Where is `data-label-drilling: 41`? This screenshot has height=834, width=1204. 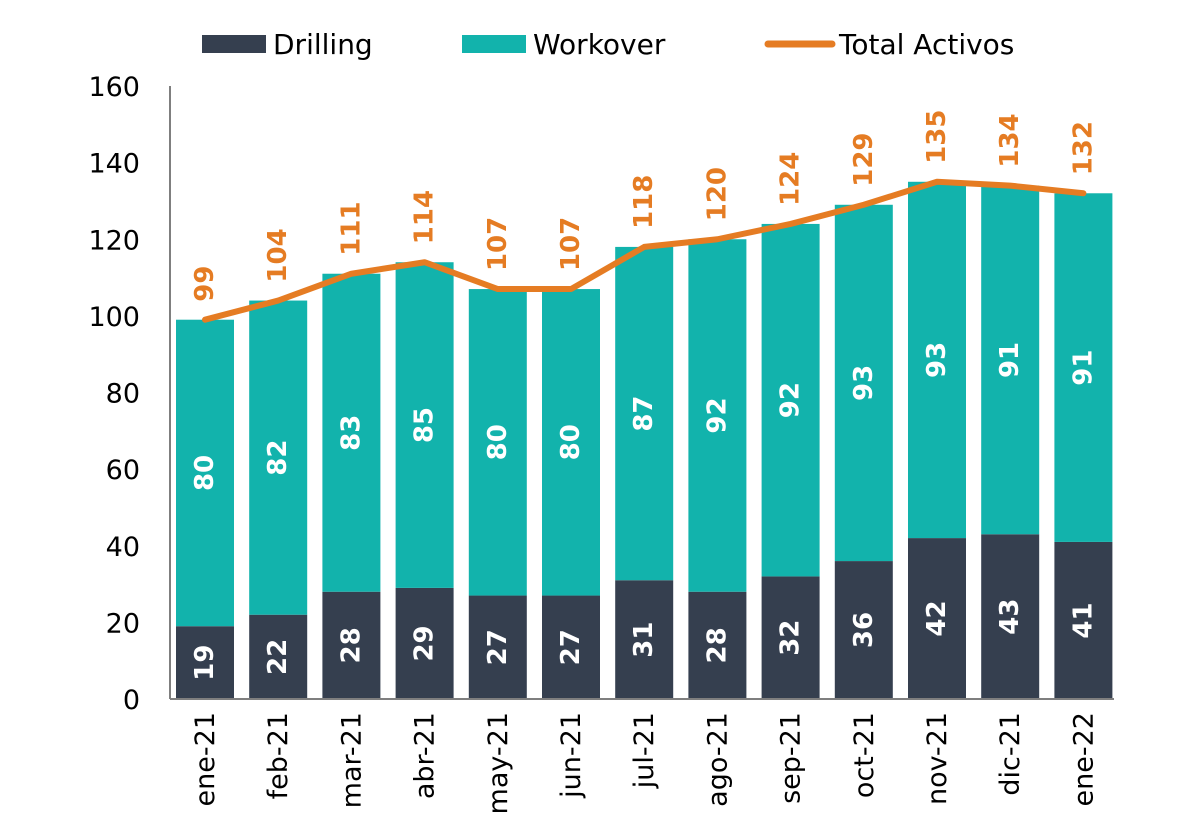
data-label-drilling: 41 is located at coordinates (1083, 620).